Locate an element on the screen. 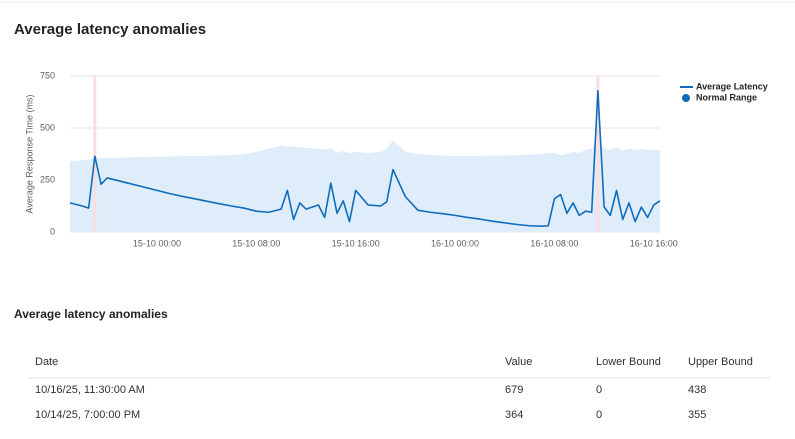  x-tick-label: 16-10 00:00 is located at coordinates (455, 243).